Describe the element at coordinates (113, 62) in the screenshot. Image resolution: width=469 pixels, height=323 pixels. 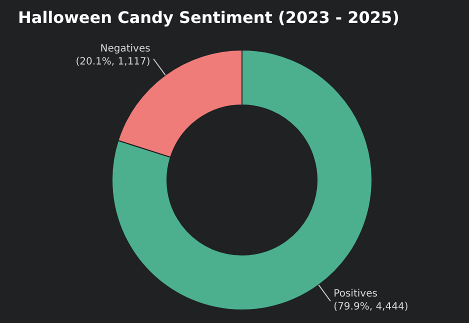
I see `data-label: (20.1%, 1,117)` at that location.